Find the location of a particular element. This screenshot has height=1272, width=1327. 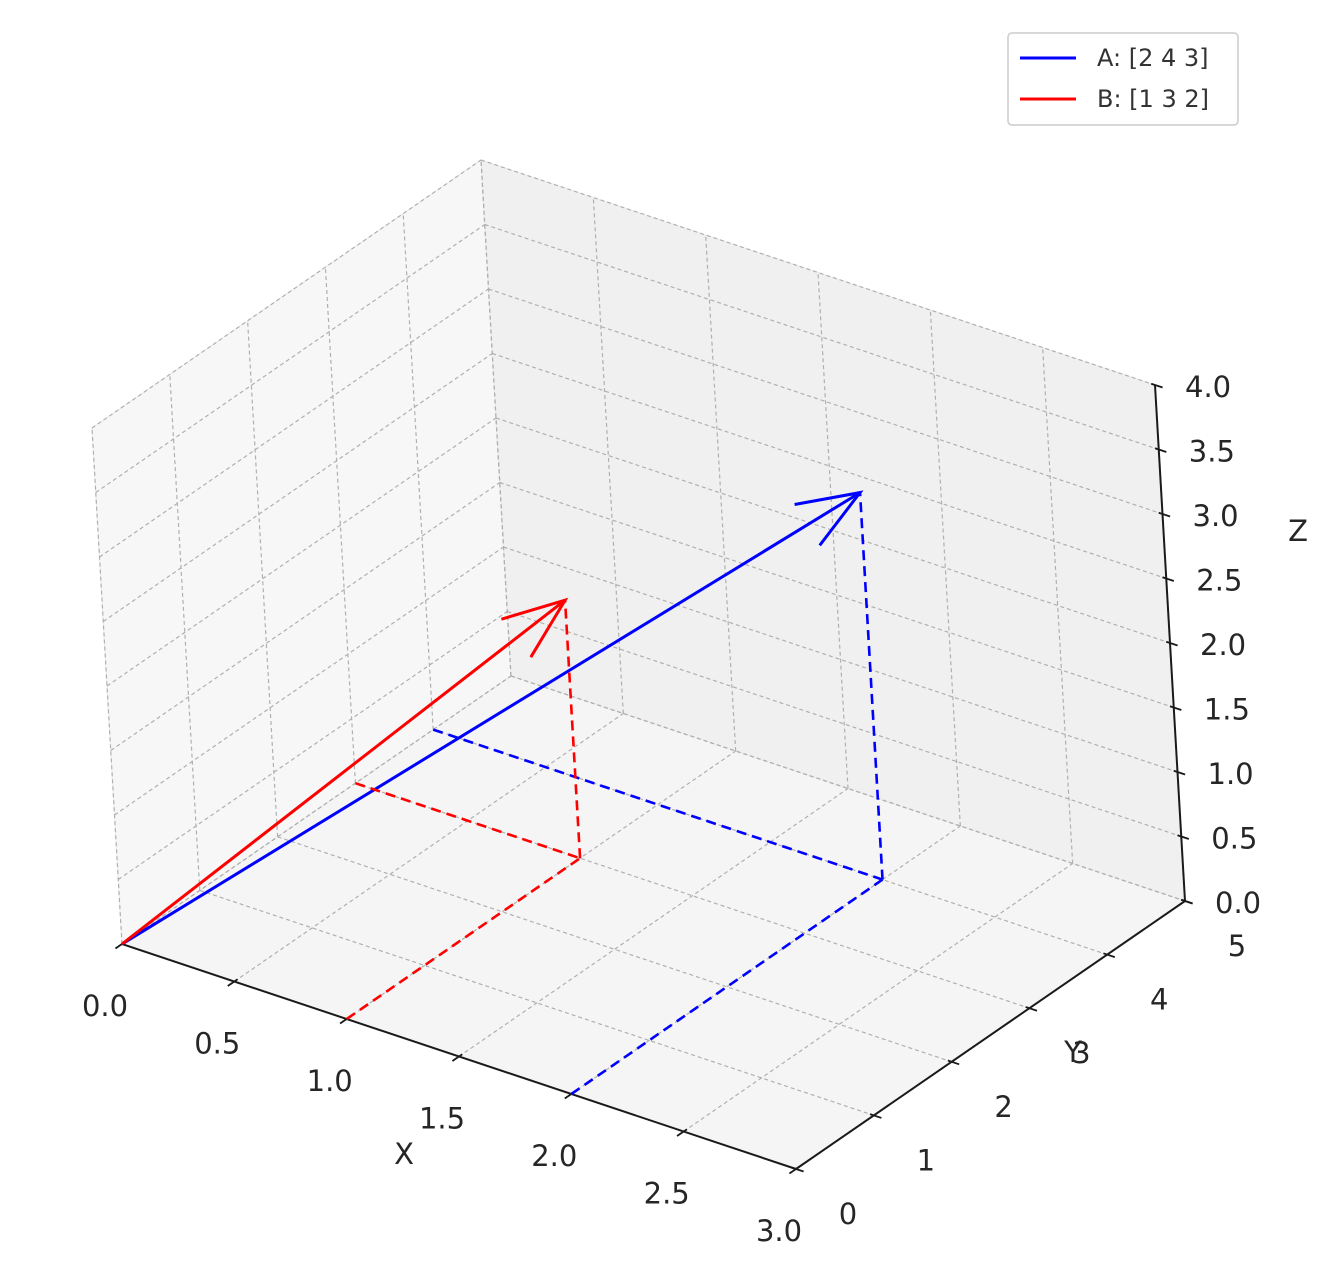

y-tick-label: 2 is located at coordinates (1003, 1107).